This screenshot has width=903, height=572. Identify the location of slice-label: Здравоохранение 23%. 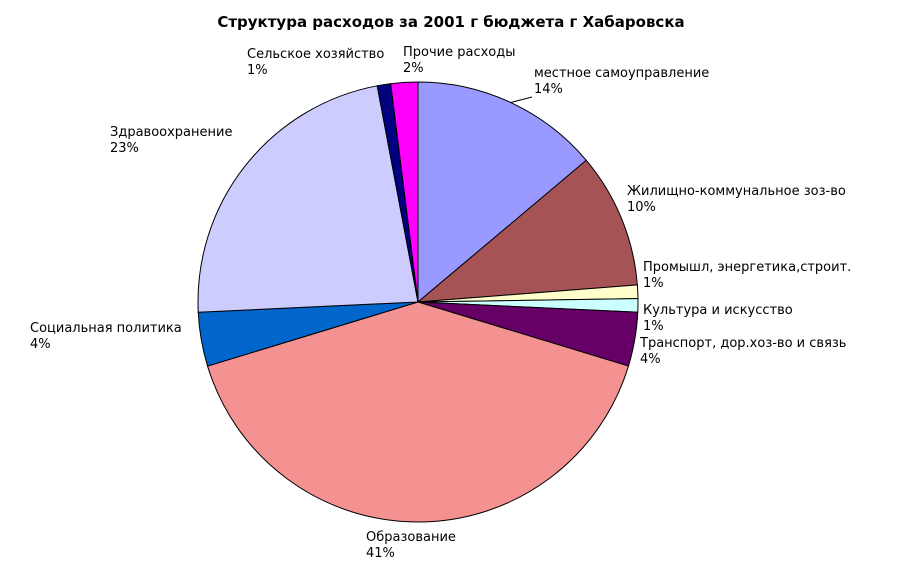
(171, 140).